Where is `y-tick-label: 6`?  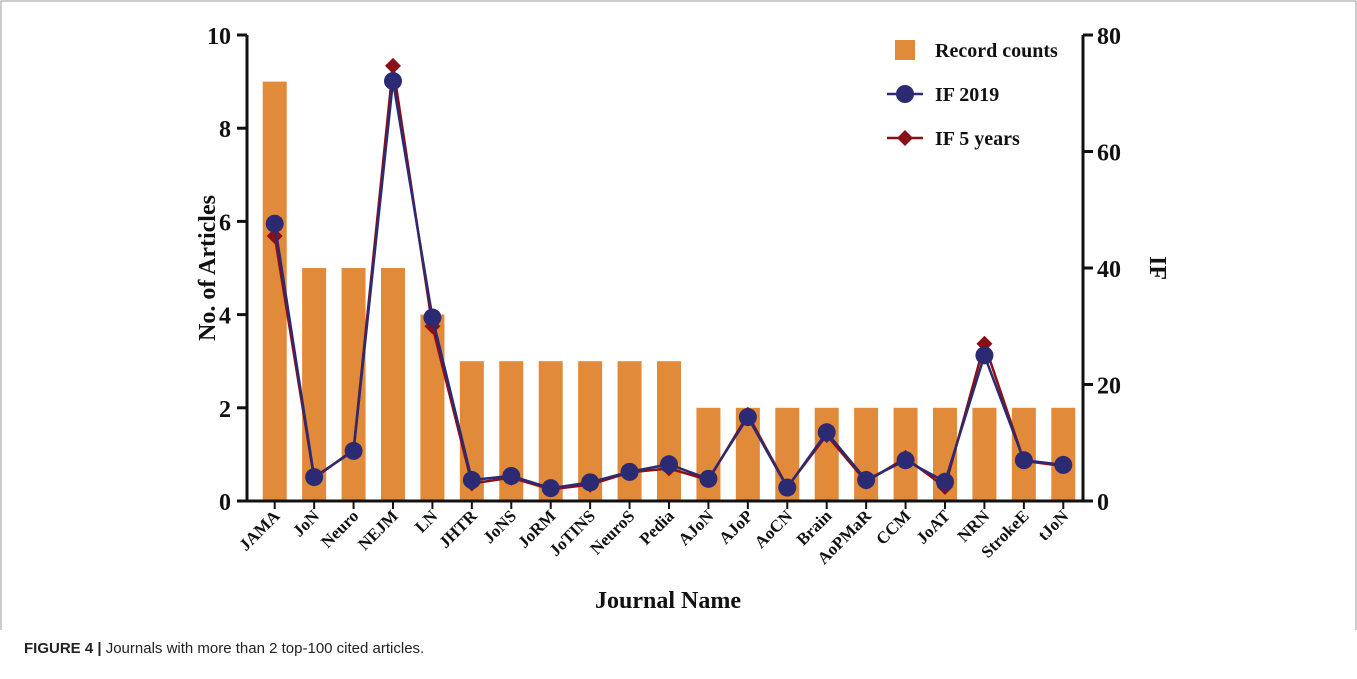 y-tick-label: 6 is located at coordinates (225, 223).